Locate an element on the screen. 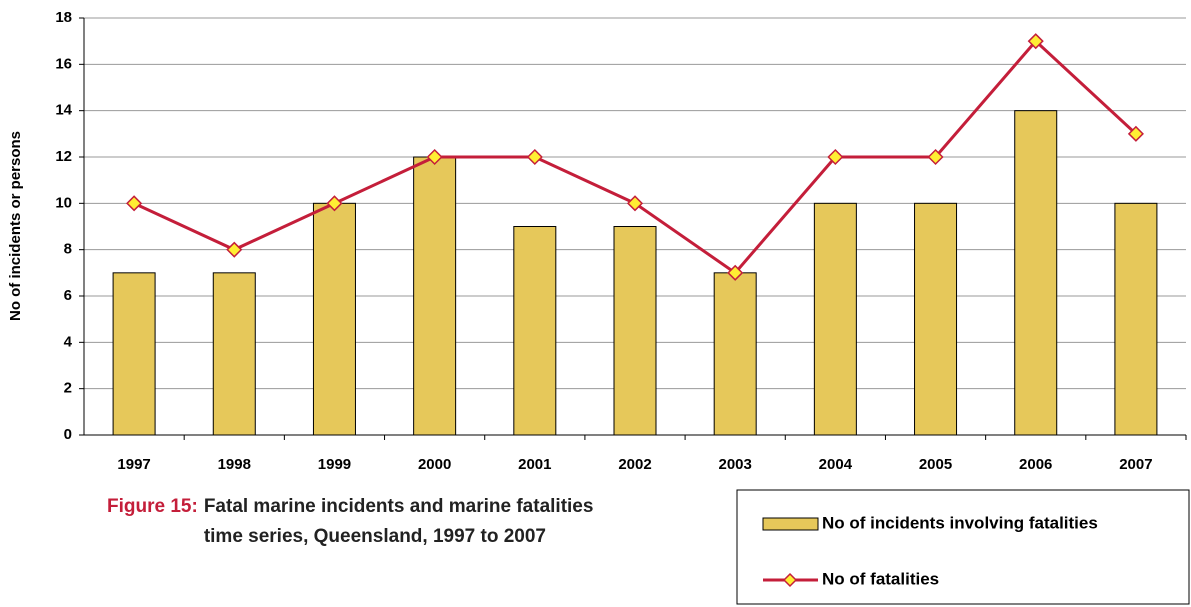 The width and height of the screenshot is (1191, 607). y-tick-label: 2 is located at coordinates (68, 388).